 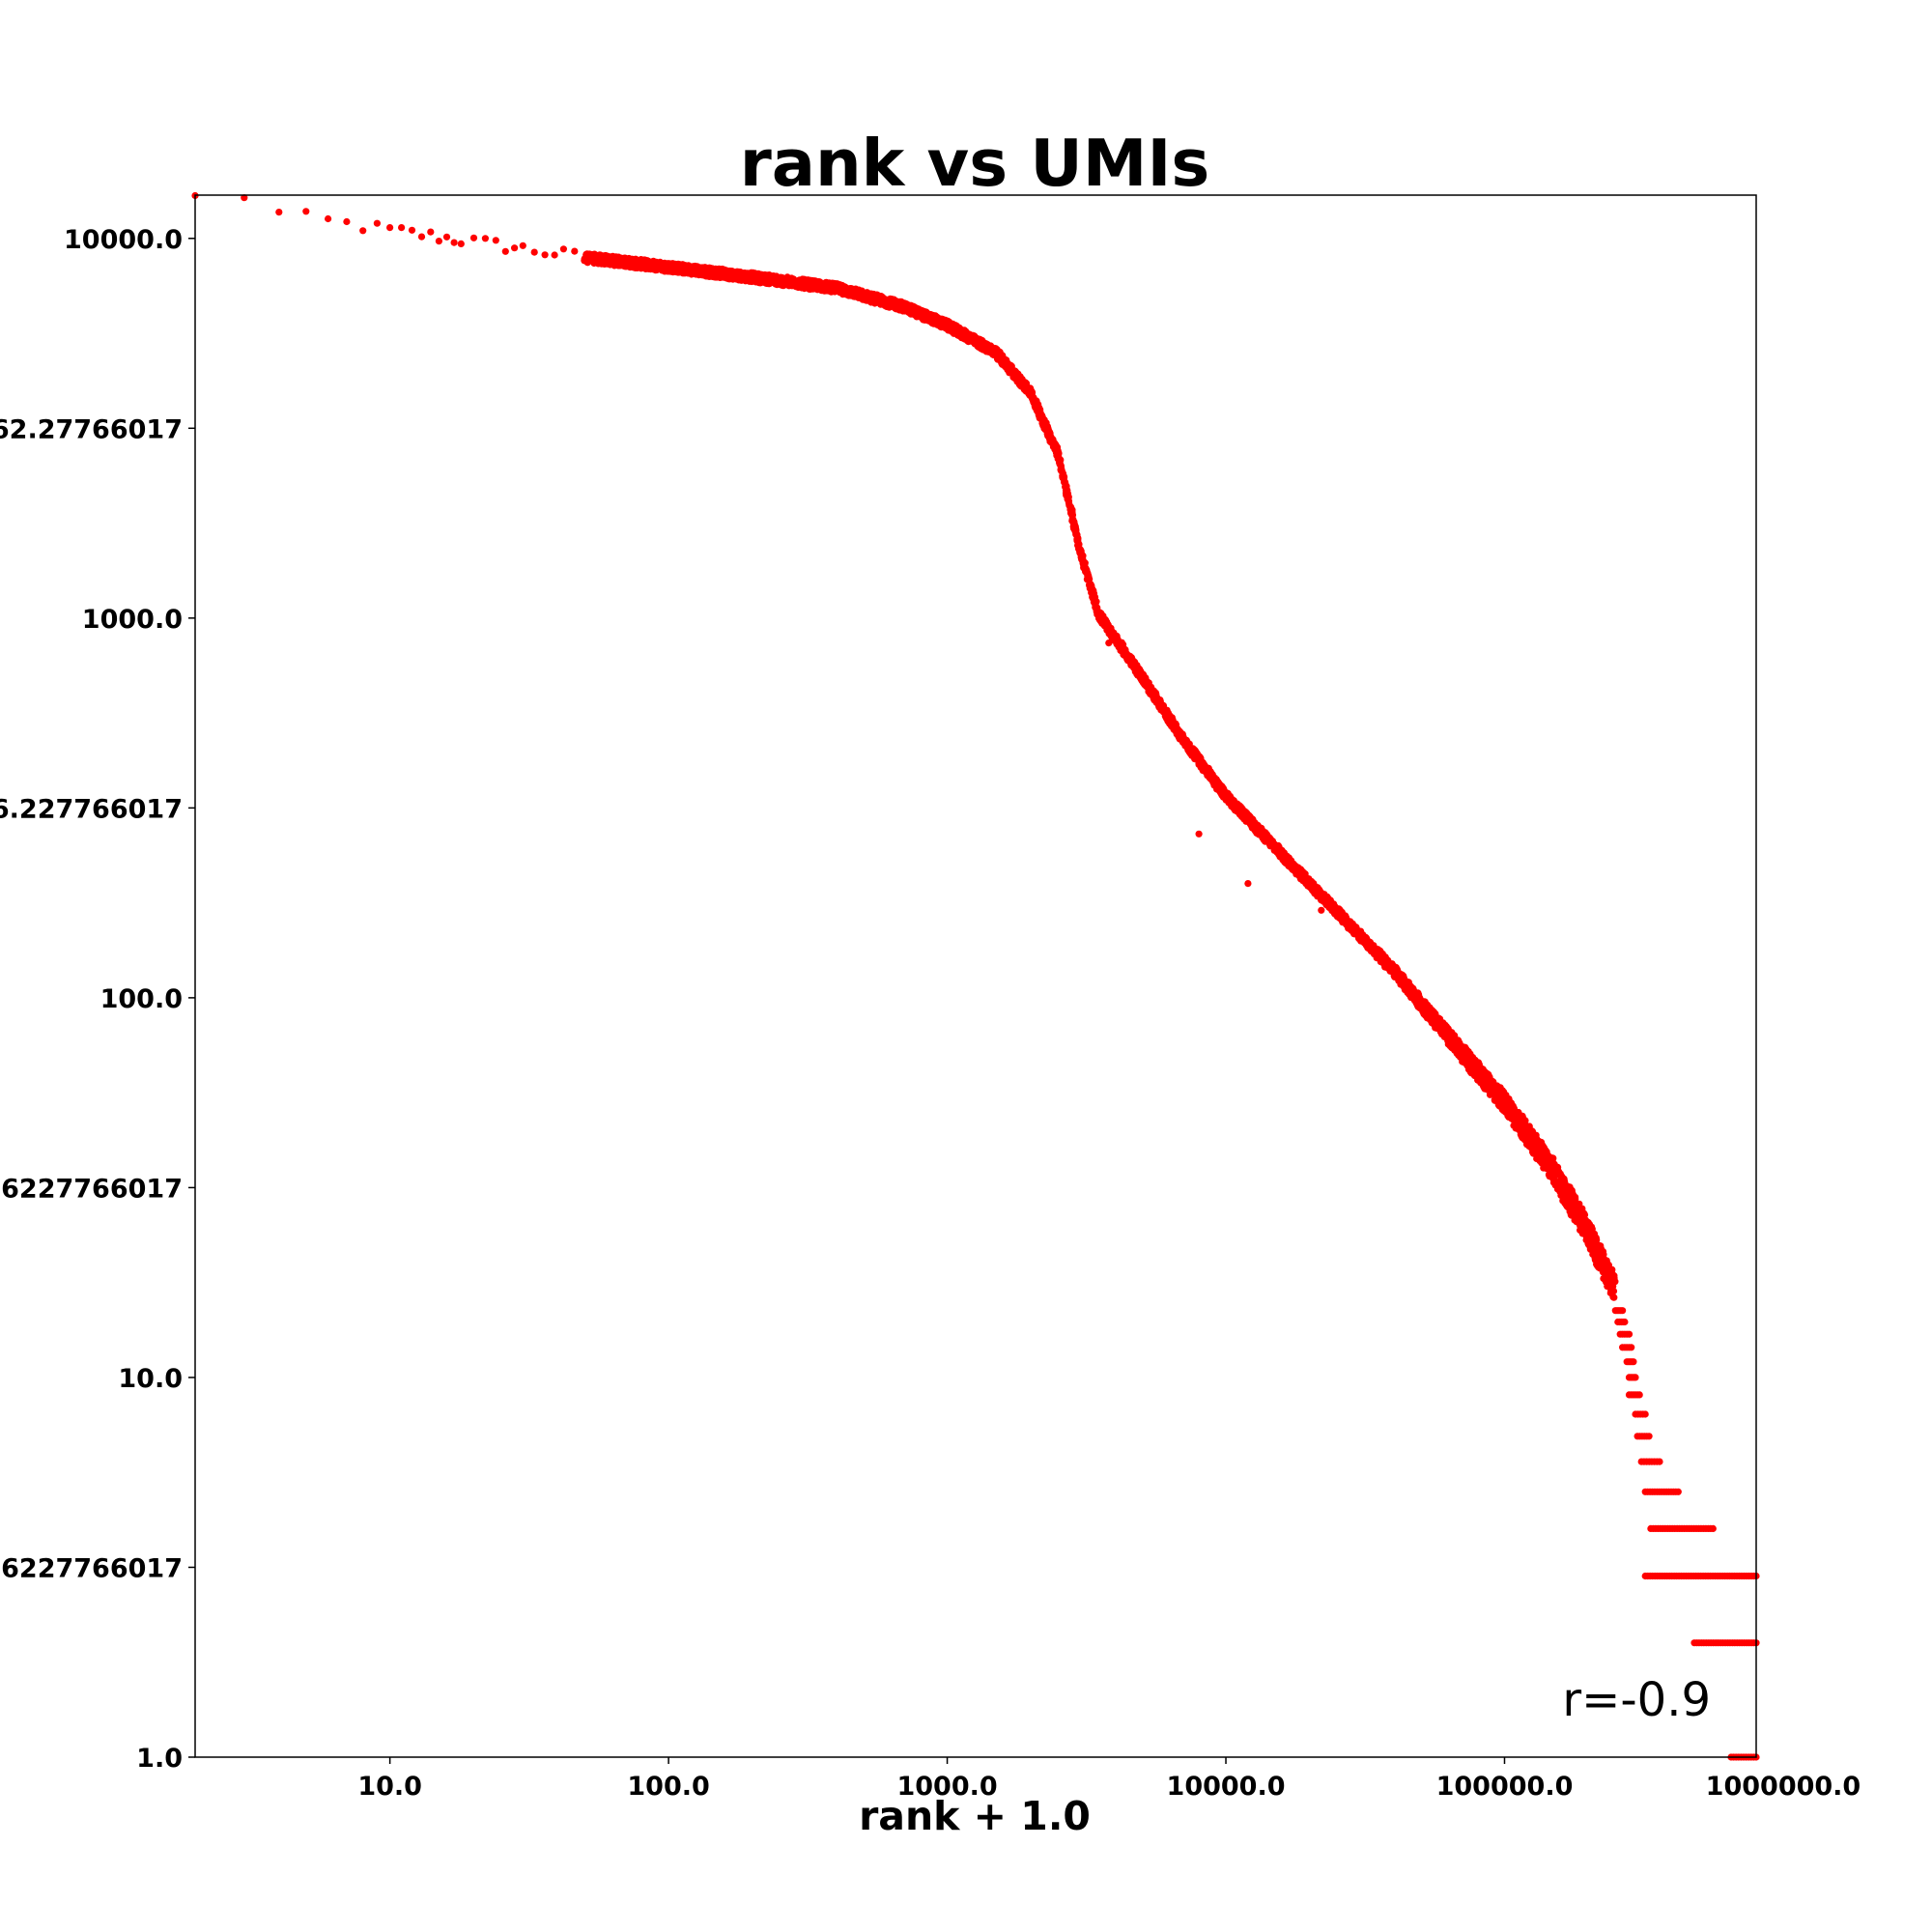 I want to click on chart-title: rank vs UMIs, so click(x=975, y=163).